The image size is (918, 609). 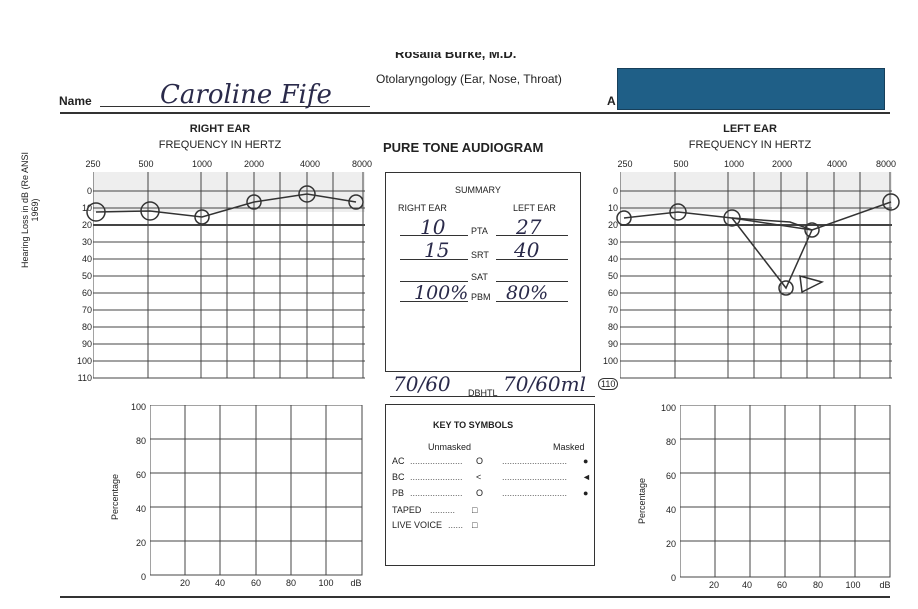 What do you see at coordinates (544, 384) in the screenshot?
I see `dbhtl-left-value: 70/60ml` at bounding box center [544, 384].